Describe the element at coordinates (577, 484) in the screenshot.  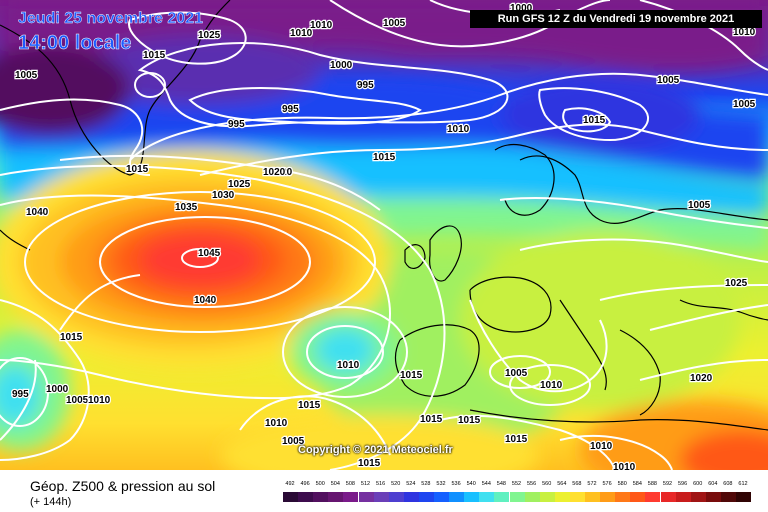
I see `legend-label: 568` at that location.